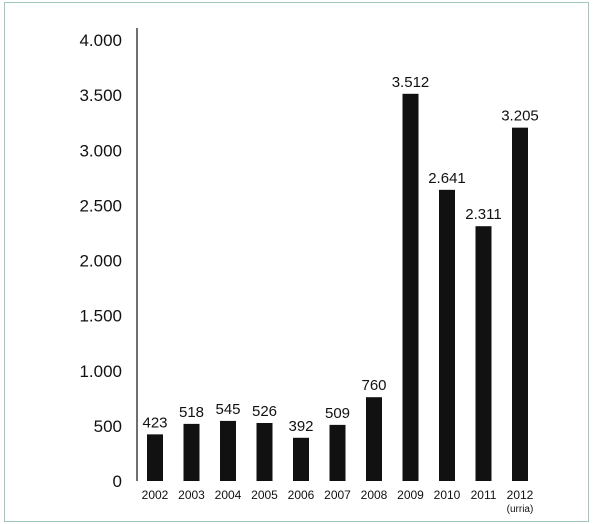 This screenshot has width=595, height=524. Describe the element at coordinates (100, 205) in the screenshot. I see `y-tick-label: 2.500` at that location.